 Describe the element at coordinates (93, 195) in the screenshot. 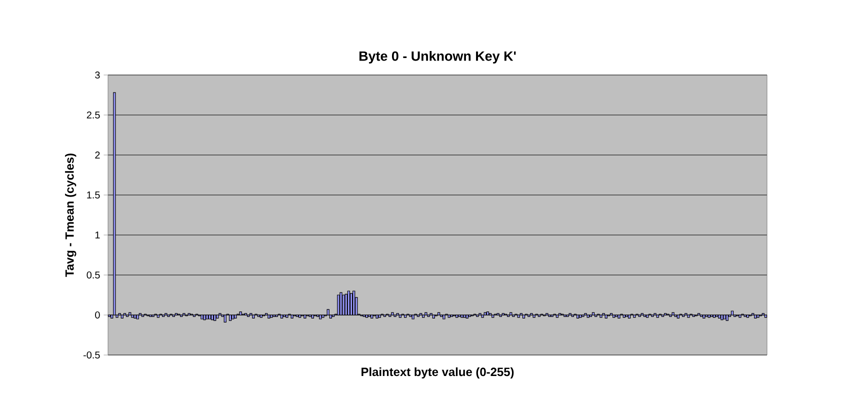

I see `y-tick-label: 1.5` at that location.